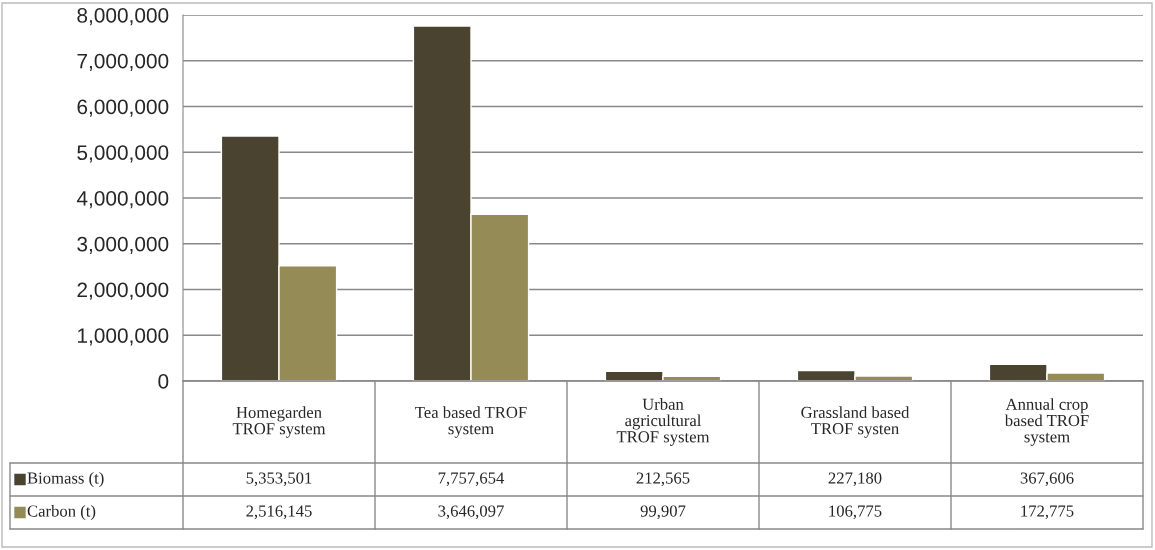 The height and width of the screenshot is (550, 1155). What do you see at coordinates (663, 422) in the screenshot?
I see `x-tick-label: Urban agricultural TROF system` at bounding box center [663, 422].